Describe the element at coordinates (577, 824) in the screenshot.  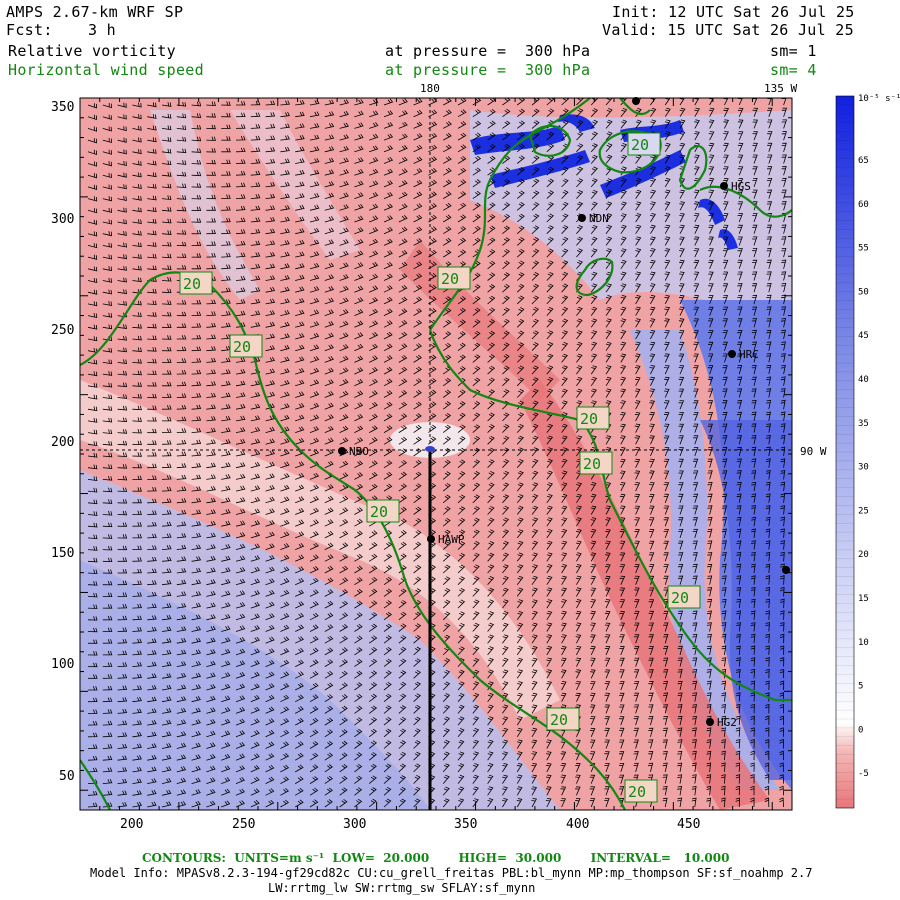
I see `x-tick-label: 400` at that location.